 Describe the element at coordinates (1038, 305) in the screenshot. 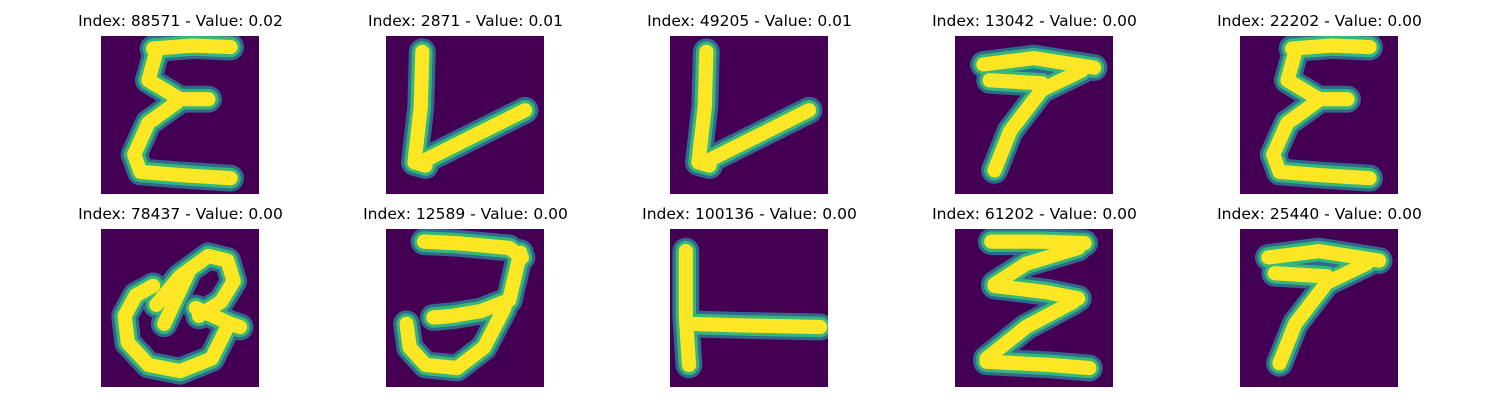

I see `z-shape` at that location.